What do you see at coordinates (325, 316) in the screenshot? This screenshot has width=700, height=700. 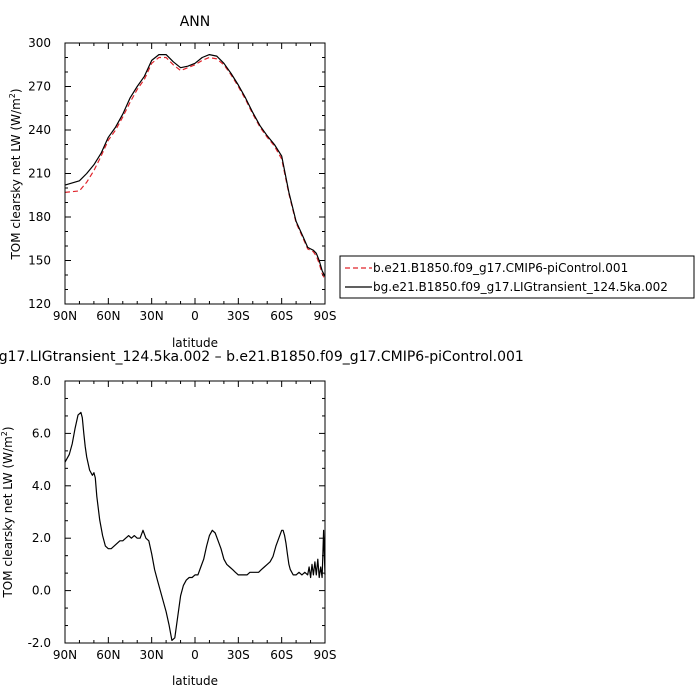 I see `top-x-tick-label: 90S` at bounding box center [325, 316].